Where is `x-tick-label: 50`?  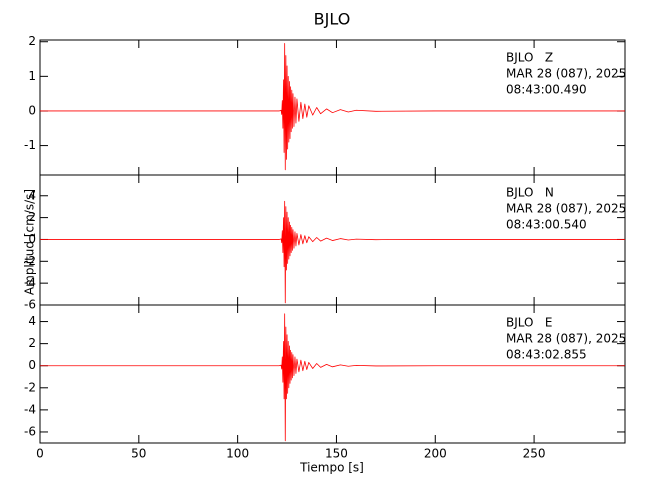
x-tick-label: 50 is located at coordinates (138, 454).